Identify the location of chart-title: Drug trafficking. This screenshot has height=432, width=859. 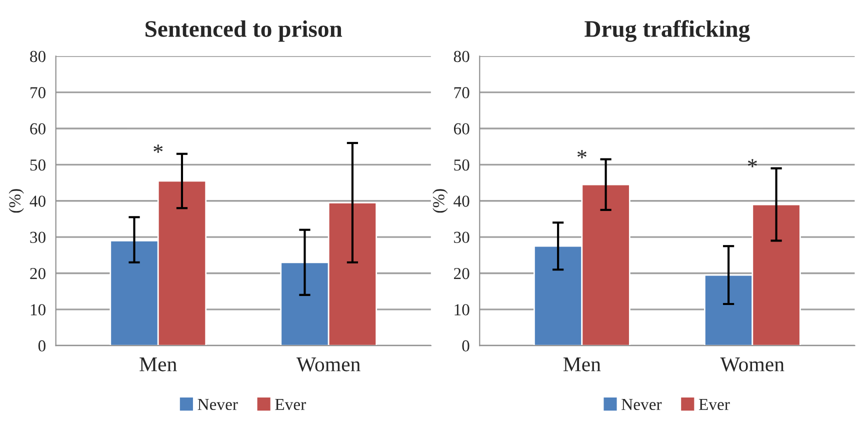
(667, 31).